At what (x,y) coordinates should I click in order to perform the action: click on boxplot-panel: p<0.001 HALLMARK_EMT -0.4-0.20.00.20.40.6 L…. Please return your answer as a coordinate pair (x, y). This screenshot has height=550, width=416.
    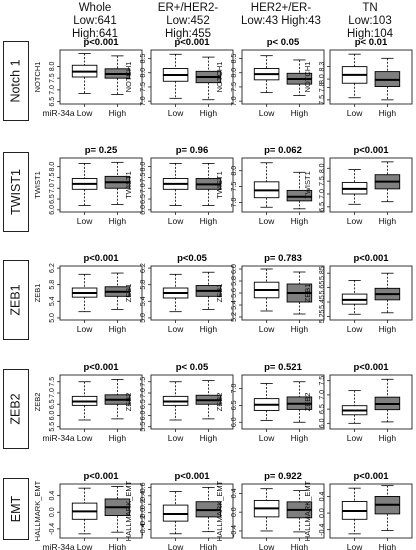
    Looking at the image, I should click on (179, 510).